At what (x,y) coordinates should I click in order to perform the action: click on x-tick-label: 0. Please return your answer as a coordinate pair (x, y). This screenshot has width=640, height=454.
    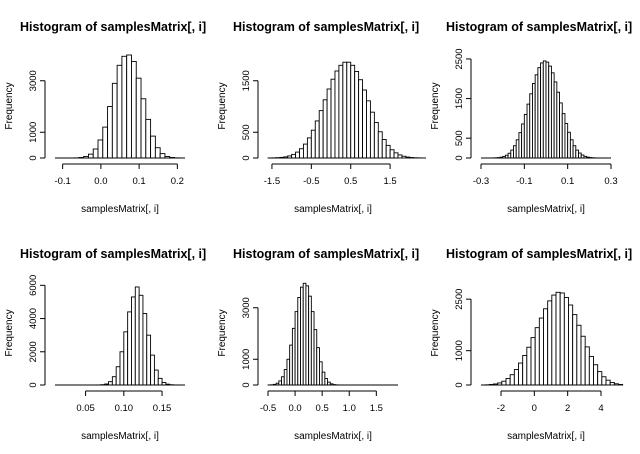
    Looking at the image, I should click on (534, 408).